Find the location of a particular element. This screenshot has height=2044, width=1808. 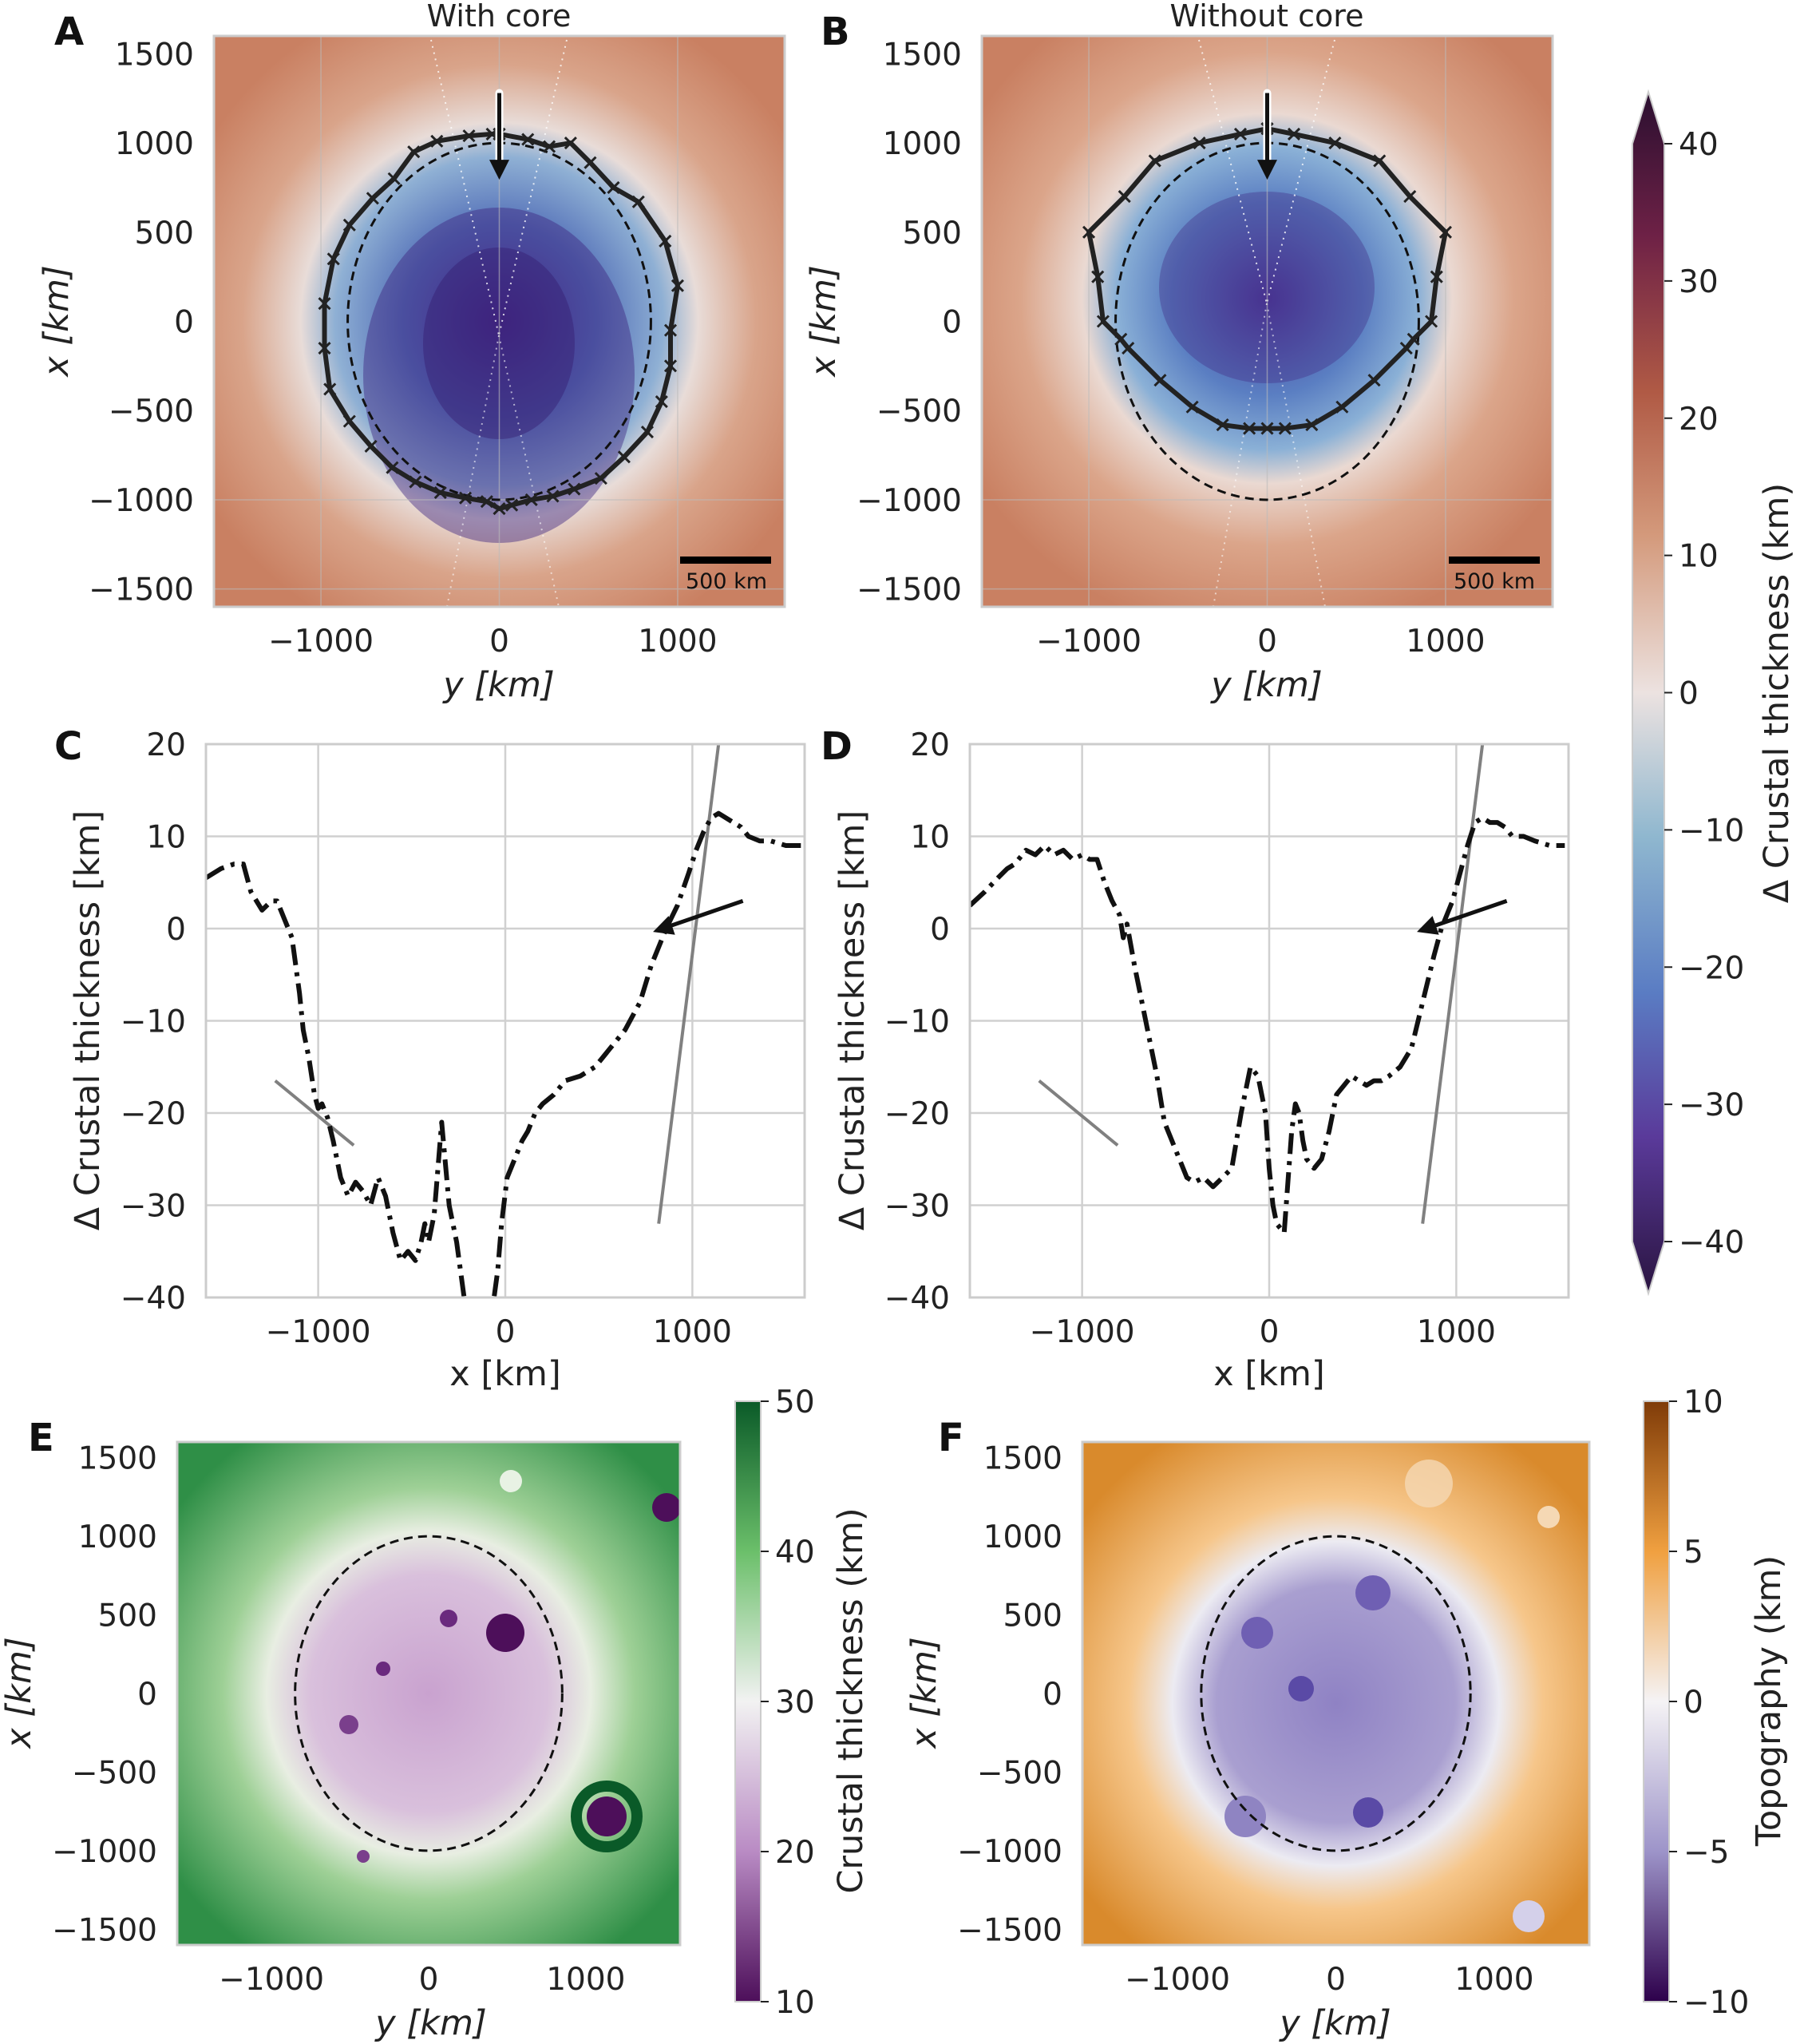

panel-d-xtick-label: 1000 is located at coordinates (1456, 1332).